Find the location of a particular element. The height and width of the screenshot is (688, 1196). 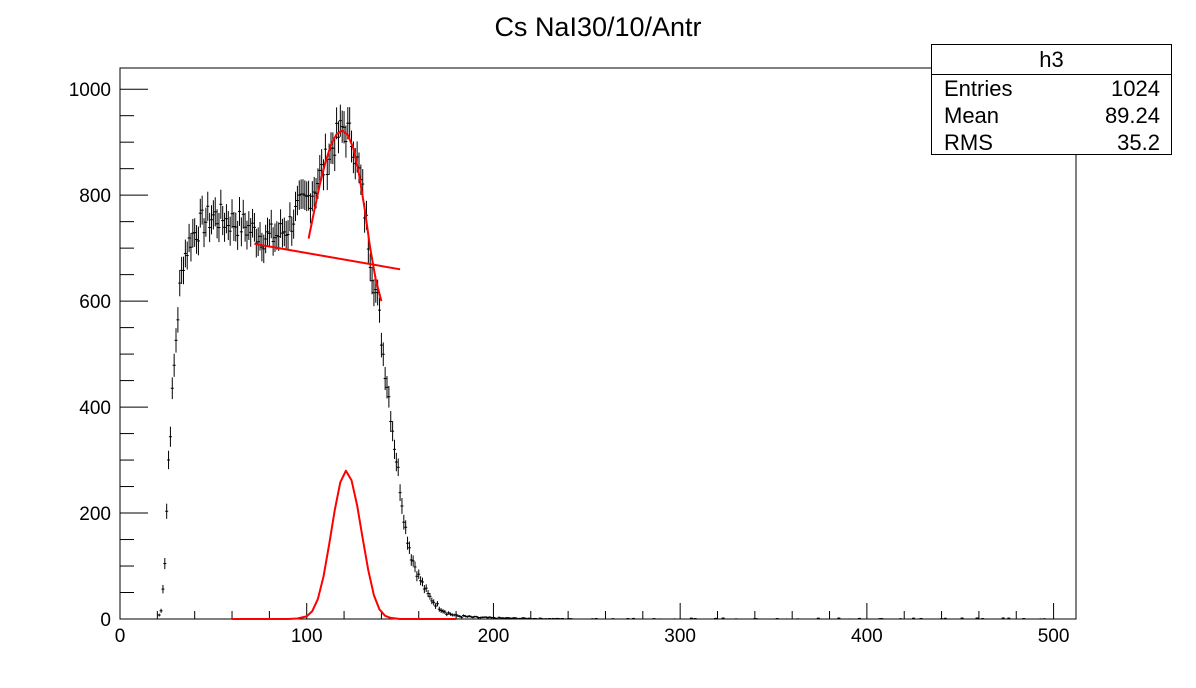

x-tick-label: 300 is located at coordinates (680, 636).